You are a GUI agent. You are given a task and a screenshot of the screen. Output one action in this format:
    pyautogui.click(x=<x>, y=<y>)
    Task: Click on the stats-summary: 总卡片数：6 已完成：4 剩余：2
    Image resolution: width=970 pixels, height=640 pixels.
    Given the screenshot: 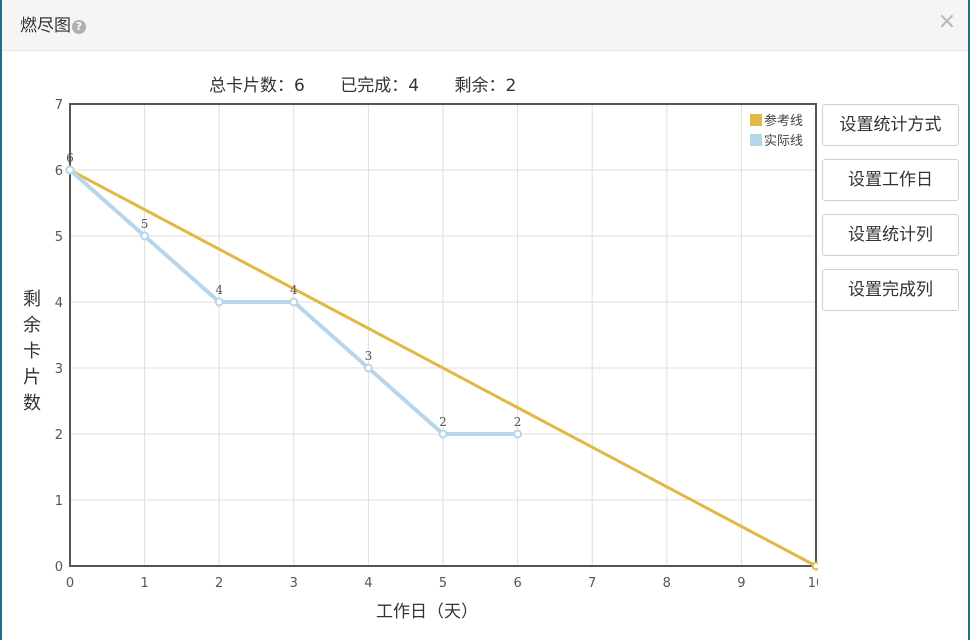 What is the action you would take?
    pyautogui.click(x=377, y=83)
    